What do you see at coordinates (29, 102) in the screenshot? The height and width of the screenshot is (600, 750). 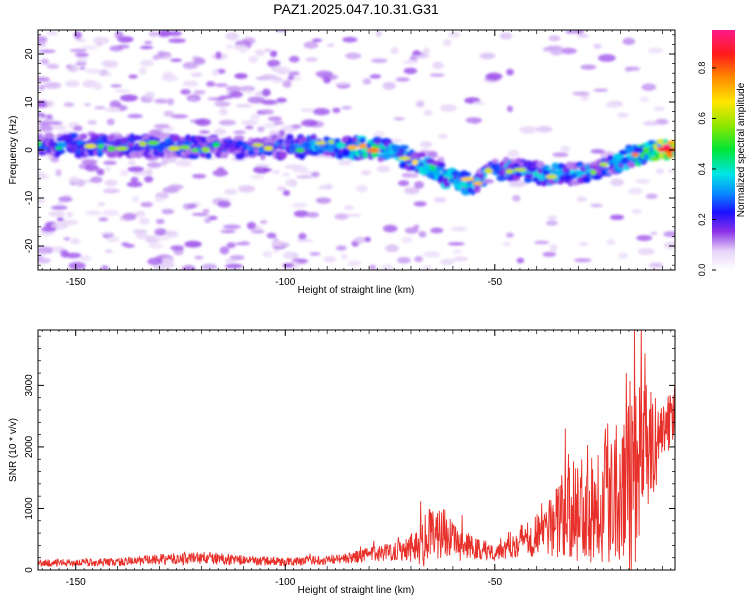 I see `y-tick-label: 10` at bounding box center [29, 102].